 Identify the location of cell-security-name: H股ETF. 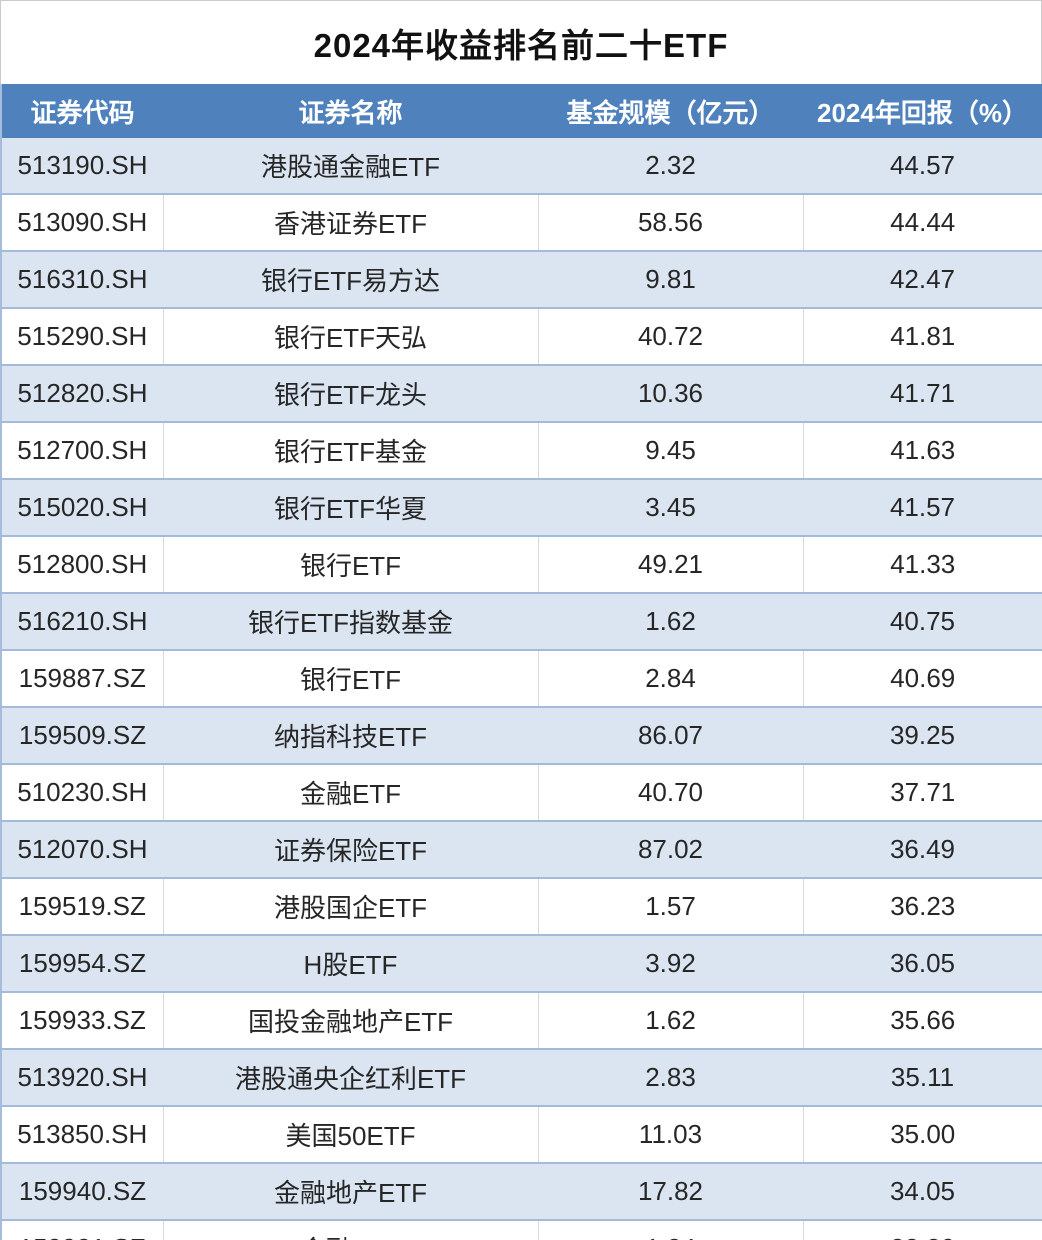
(350, 964).